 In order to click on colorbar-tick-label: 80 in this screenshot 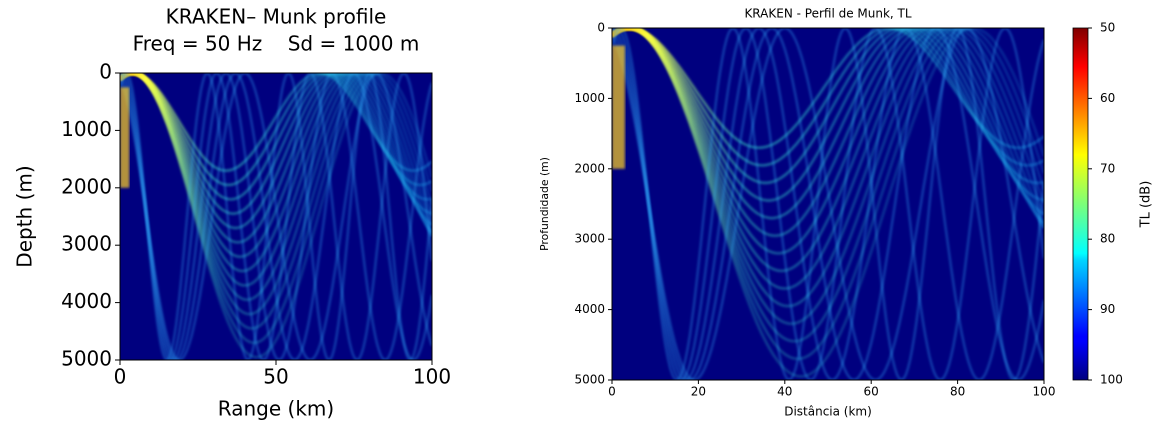, I will do `click(1107, 239)`.